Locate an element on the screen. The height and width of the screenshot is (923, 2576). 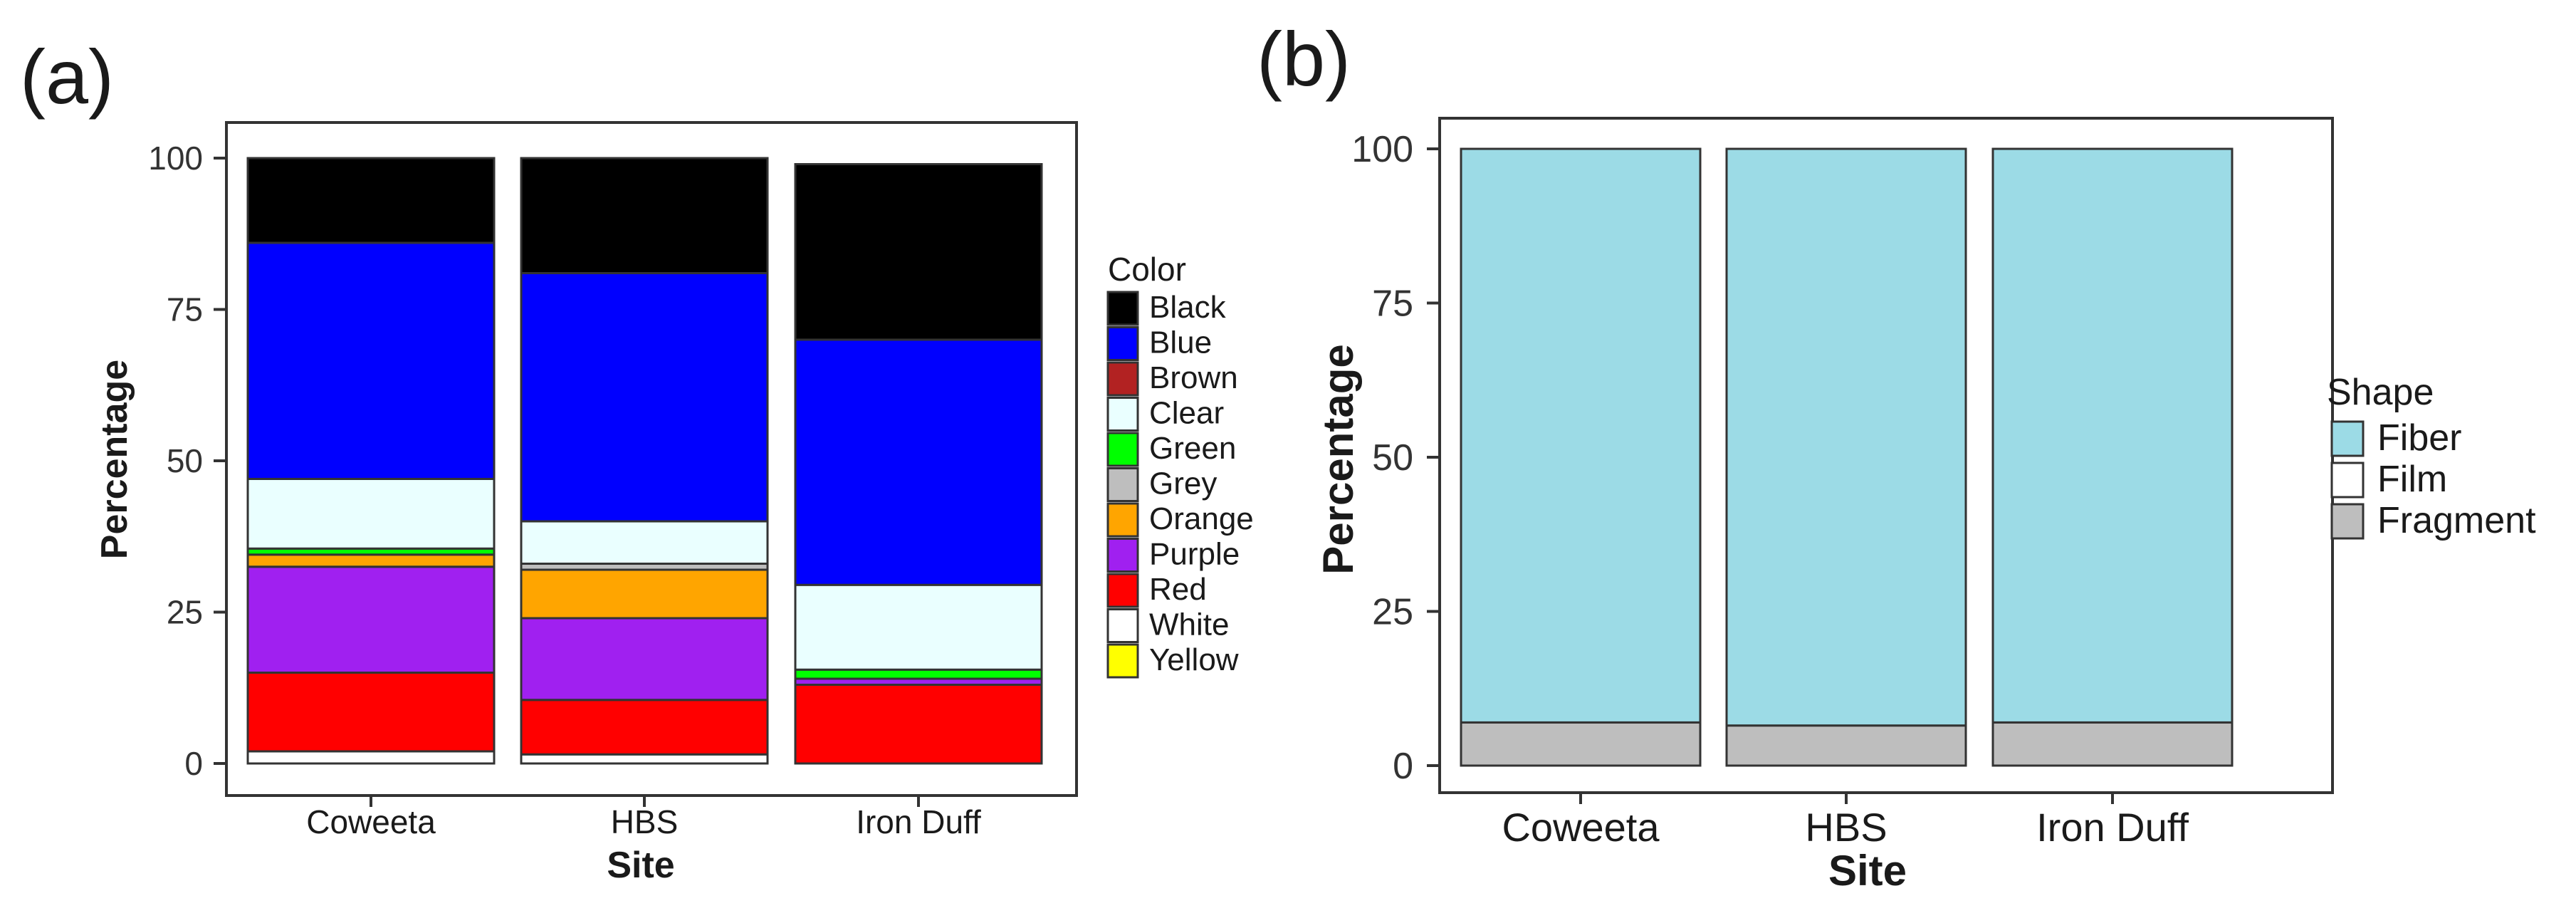
bar-segment-iron-duff-red is located at coordinates (918, 725).